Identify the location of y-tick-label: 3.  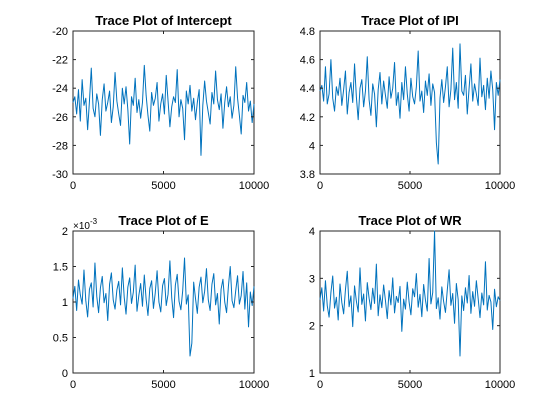
(312, 279).